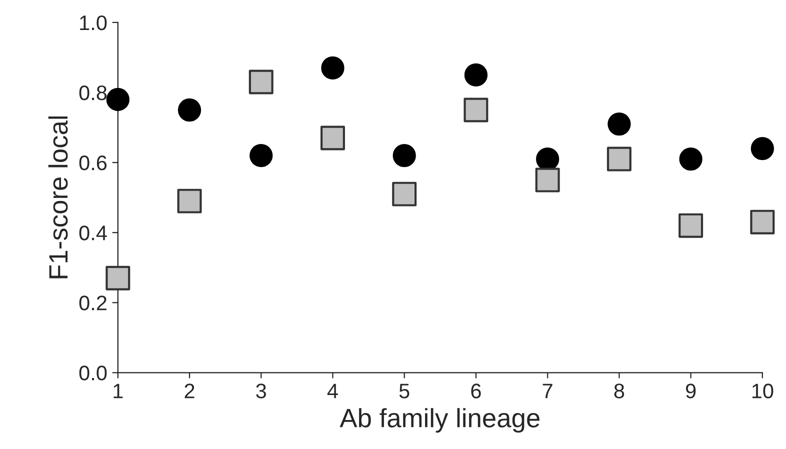 The width and height of the screenshot is (786, 449). I want to click on y-tick-label: 0.0, so click(93, 373).